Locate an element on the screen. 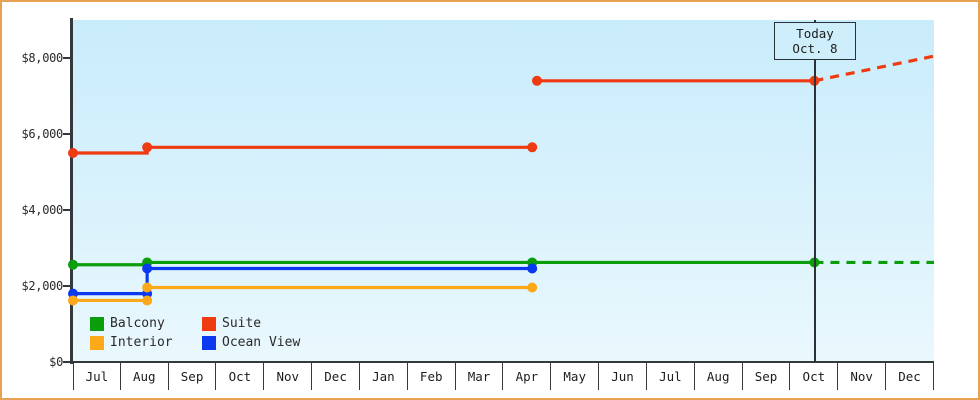 This screenshot has height=400, width=980. x-axis-month-cell: Jan is located at coordinates (383, 376).